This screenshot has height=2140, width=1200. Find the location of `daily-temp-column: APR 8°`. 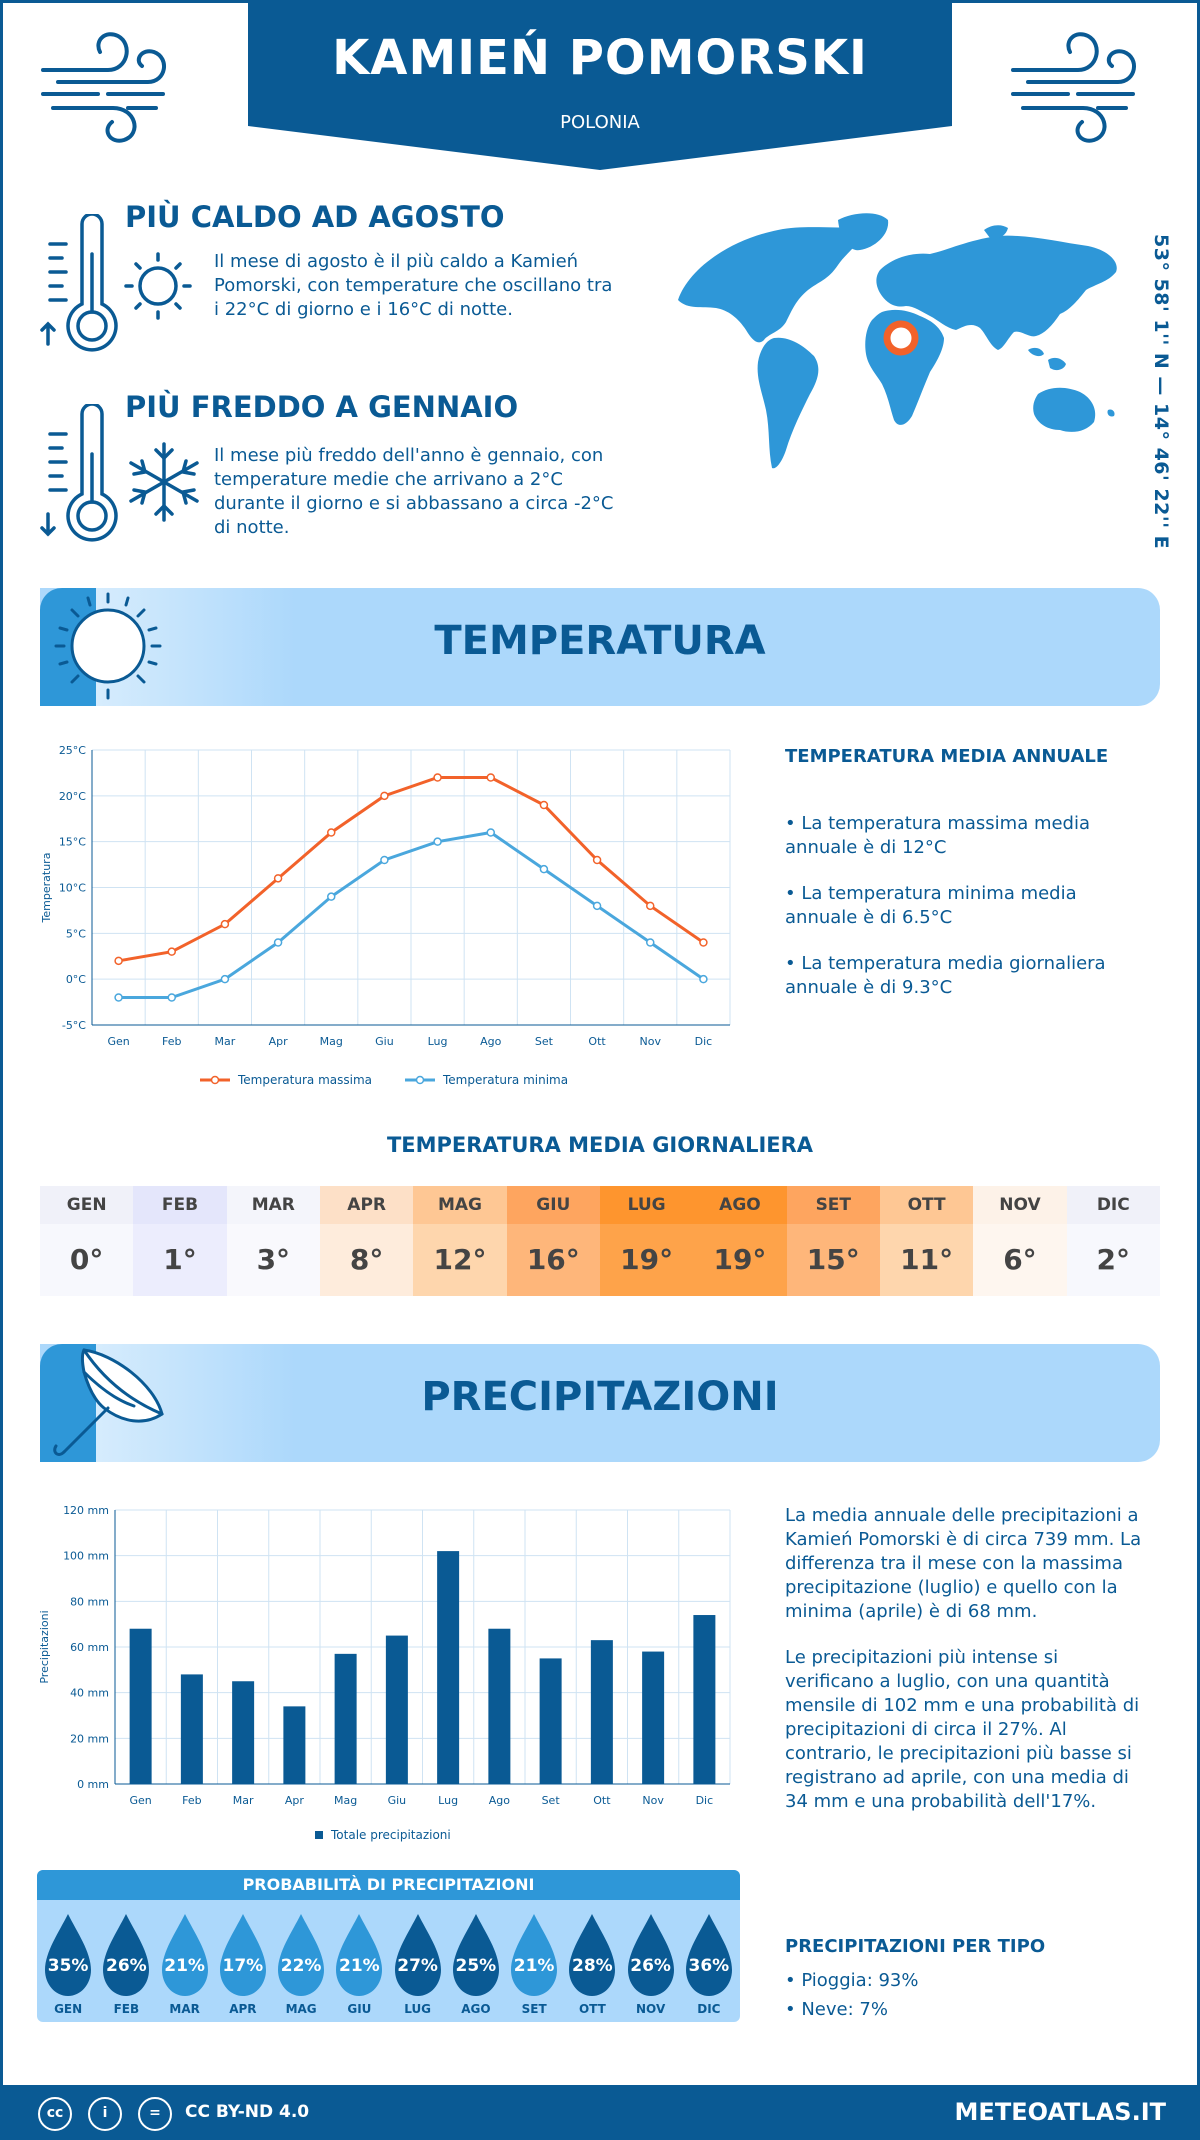

daily-temp-column: APR 8° is located at coordinates (366, 1241).